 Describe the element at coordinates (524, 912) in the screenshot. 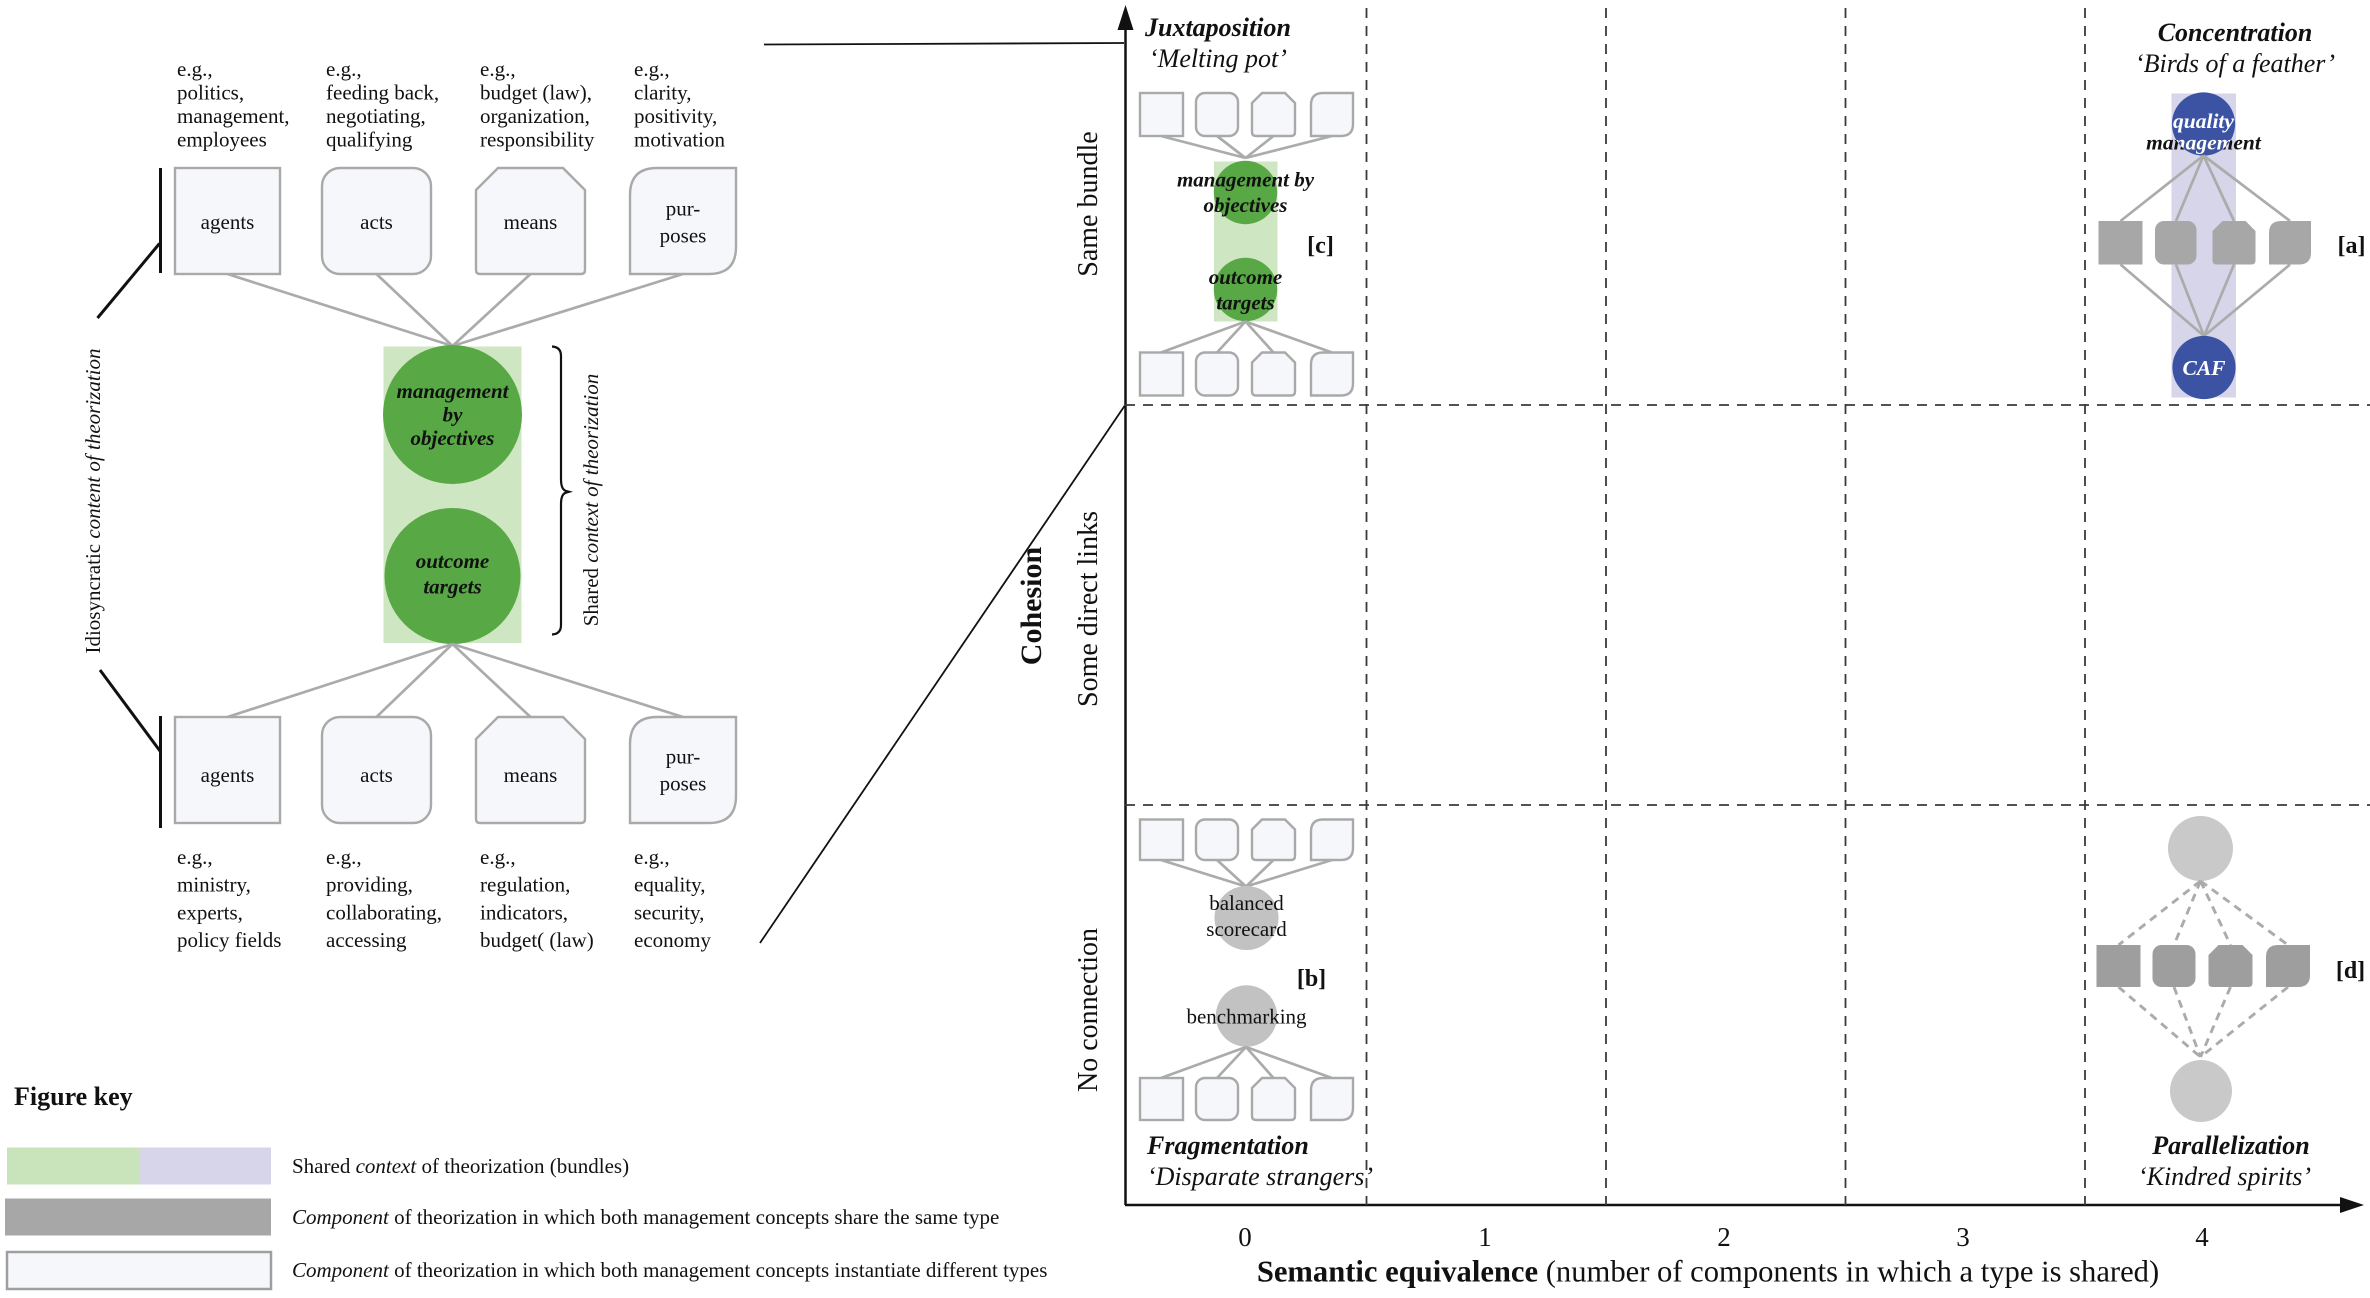

I see `svg-text: indicators,` at that location.